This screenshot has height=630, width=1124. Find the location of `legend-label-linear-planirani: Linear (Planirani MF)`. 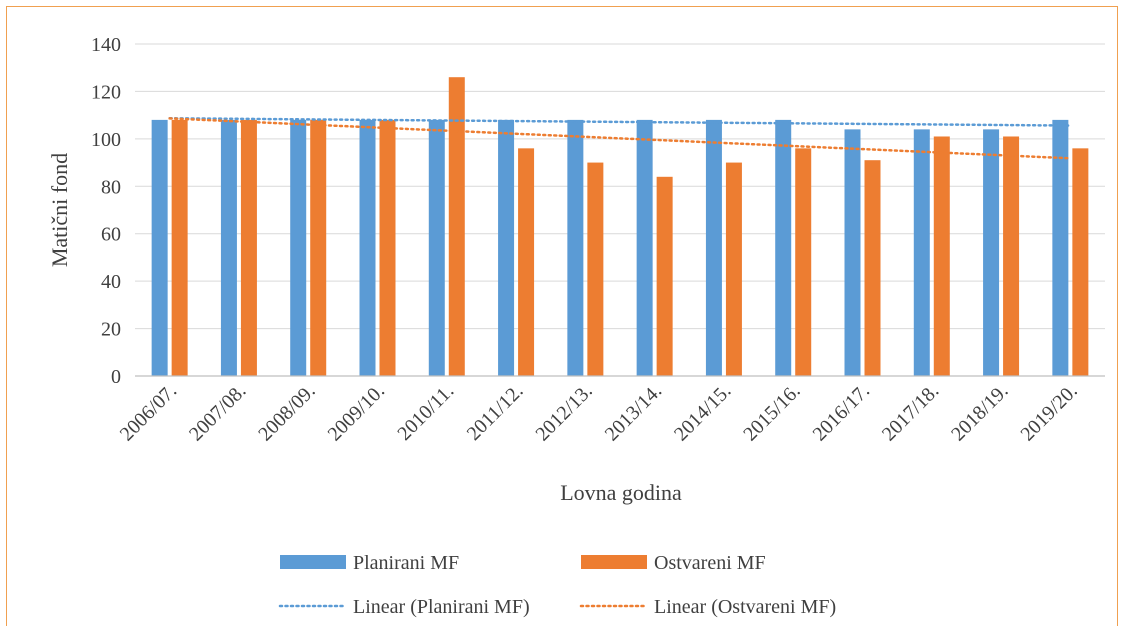

legend-label-linear-planirani: Linear (Planirani MF) is located at coordinates (441, 607).